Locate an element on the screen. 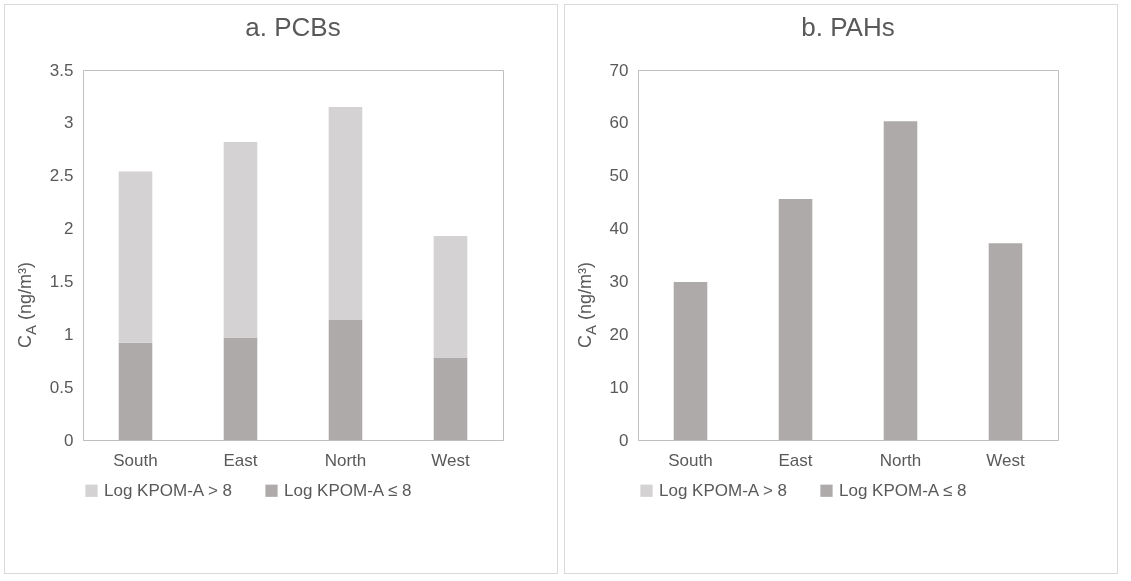 Image resolution: width=1131 pixels, height=581 pixels. y-tick-label: 30 is located at coordinates (619, 281).